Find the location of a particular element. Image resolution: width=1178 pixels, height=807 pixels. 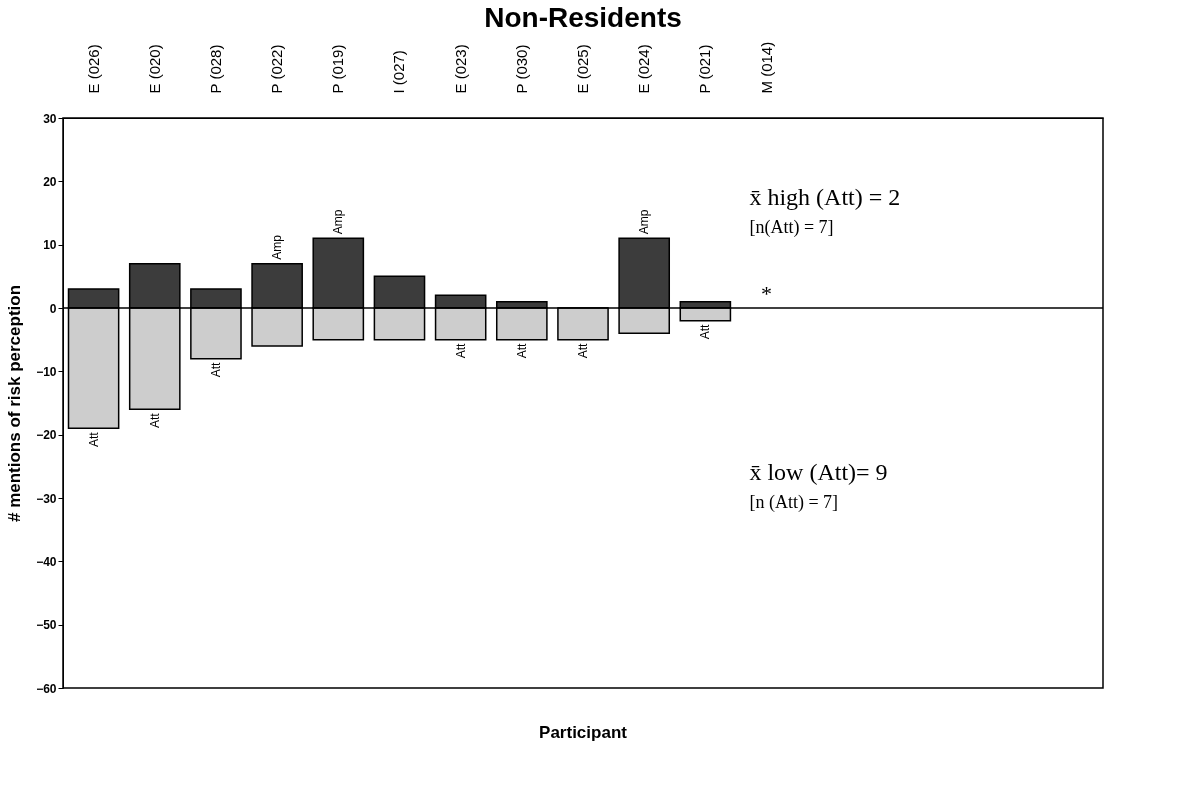

y-tick-label: 30 is located at coordinates (50, 118).